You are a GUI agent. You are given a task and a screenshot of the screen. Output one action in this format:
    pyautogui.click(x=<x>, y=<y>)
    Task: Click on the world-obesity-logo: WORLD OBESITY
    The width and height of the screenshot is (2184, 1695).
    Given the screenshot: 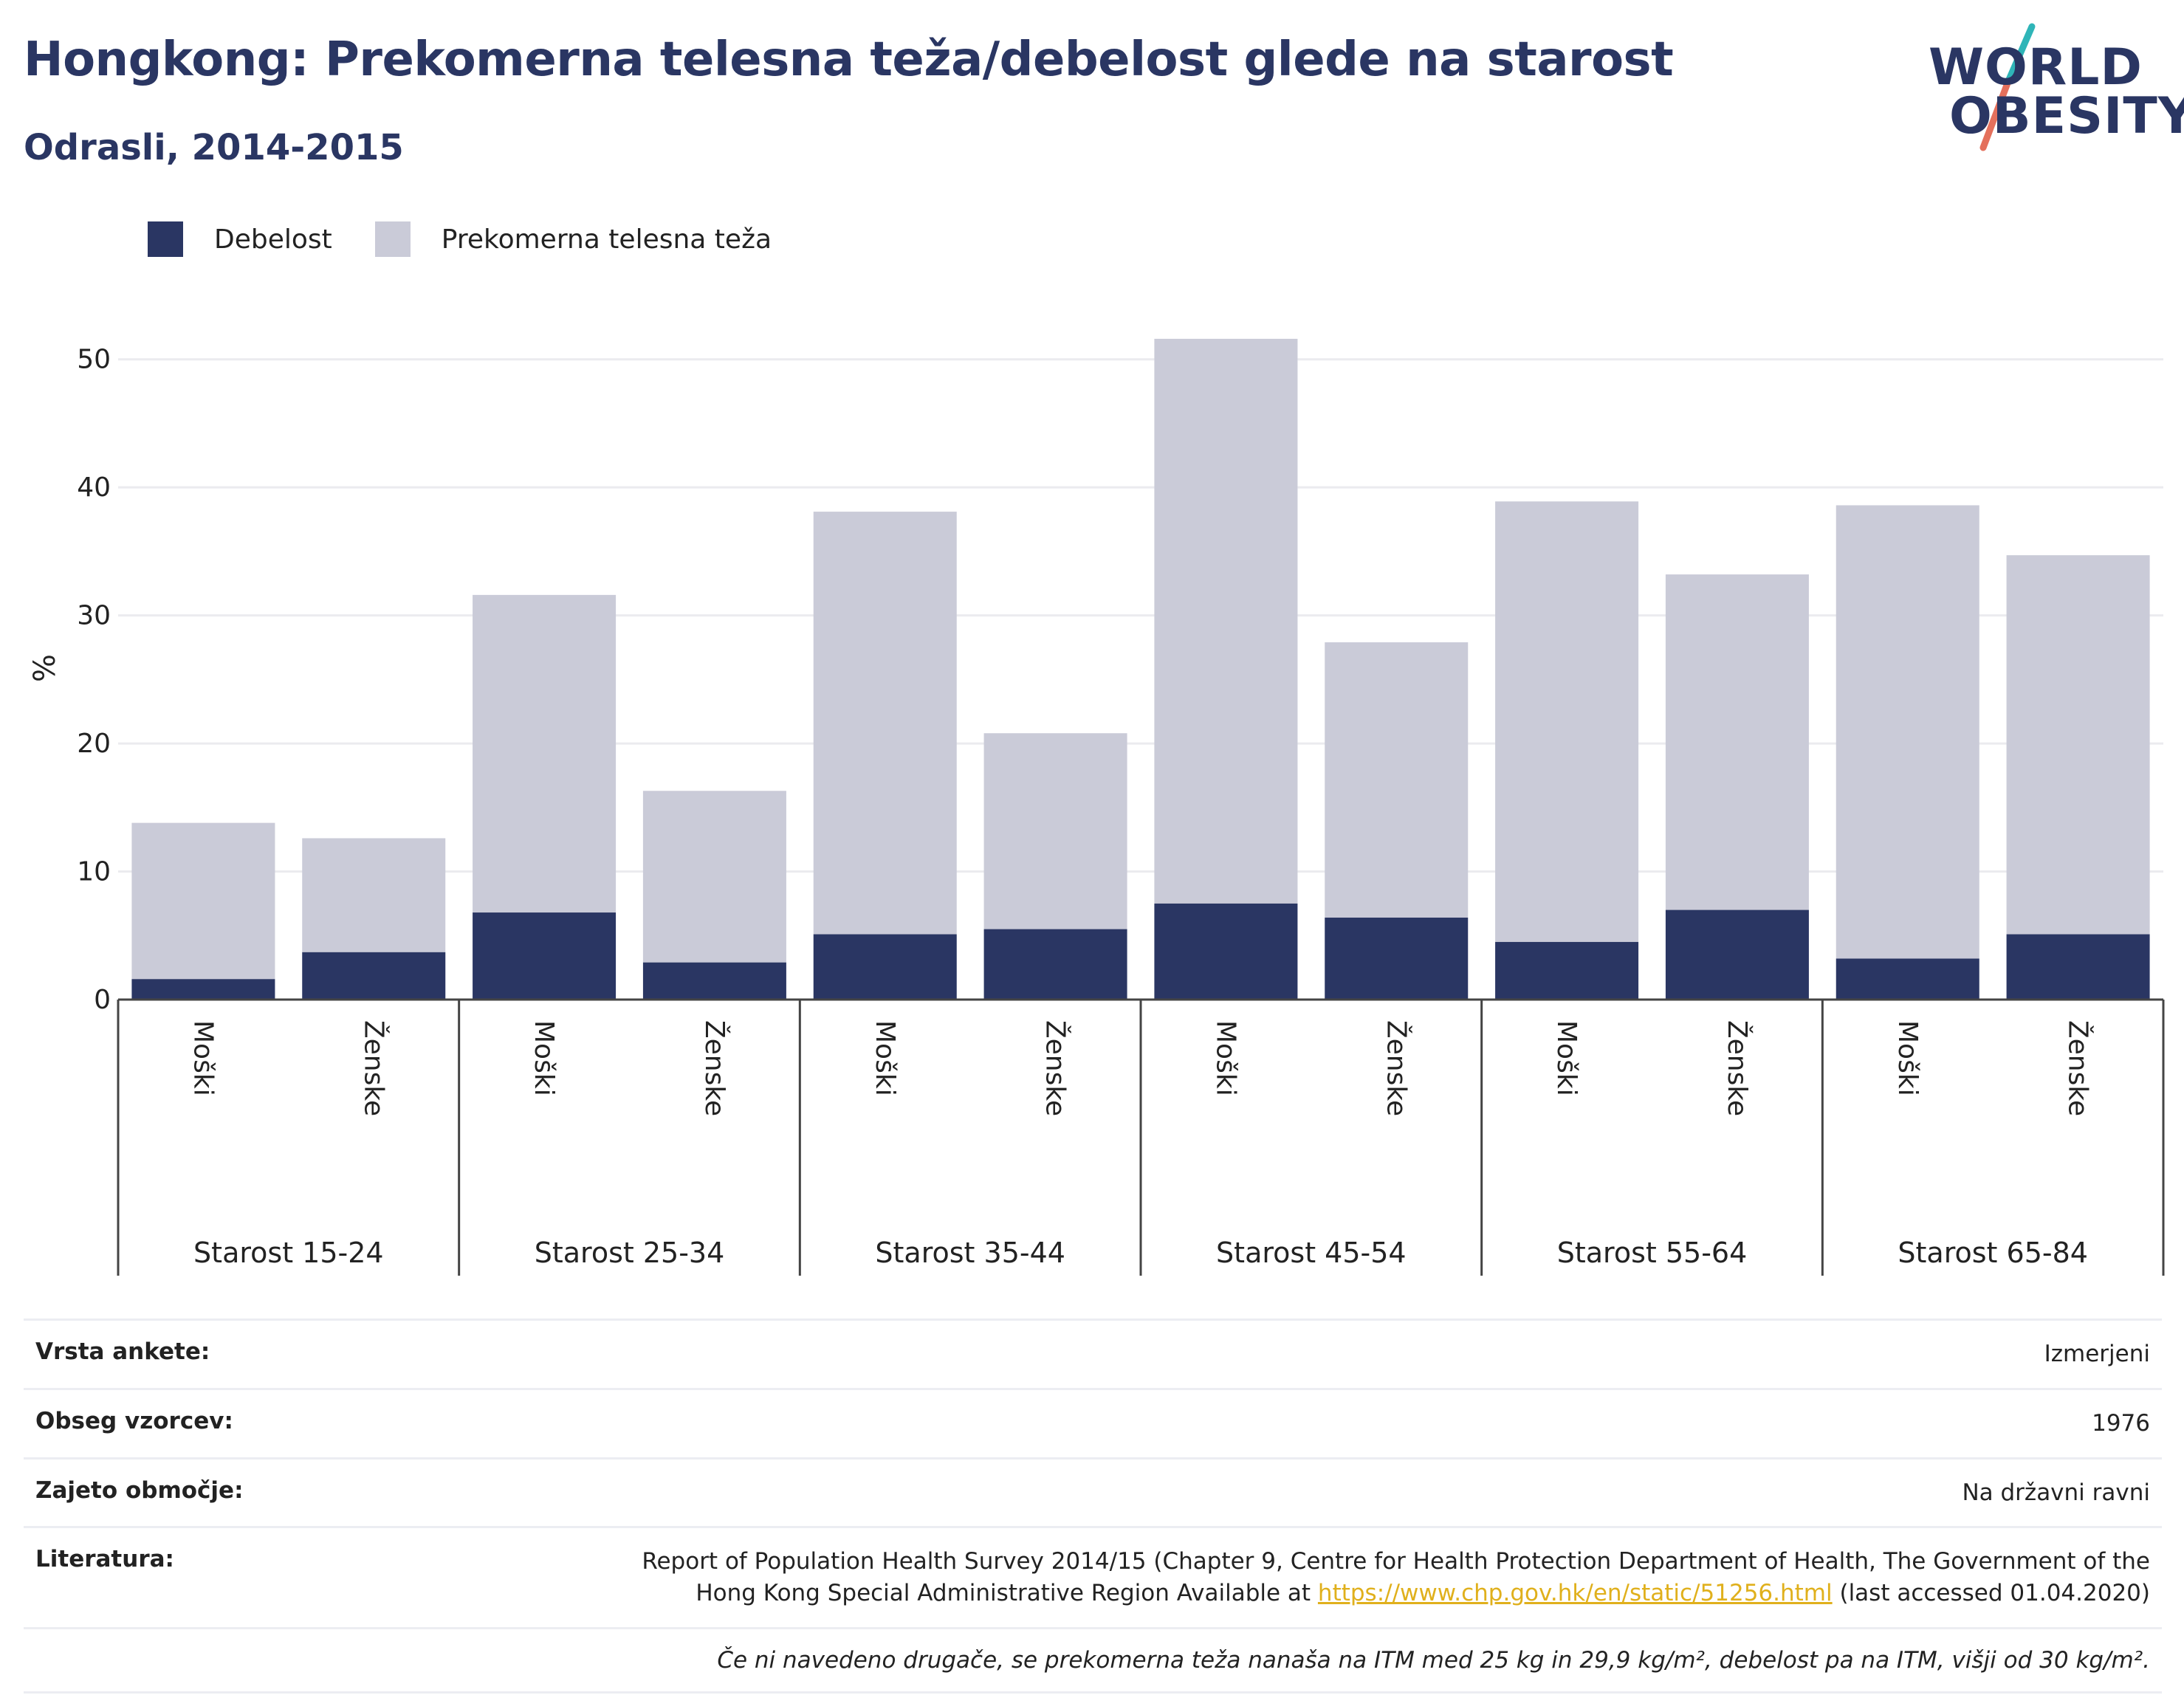 What is the action you would take?
    pyautogui.click(x=2052, y=88)
    